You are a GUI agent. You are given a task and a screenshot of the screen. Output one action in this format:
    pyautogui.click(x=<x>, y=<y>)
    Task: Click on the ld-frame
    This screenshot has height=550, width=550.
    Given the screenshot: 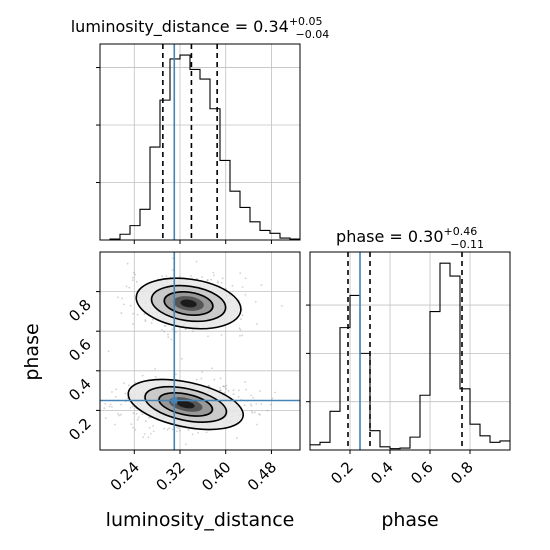 What is the action you would take?
    pyautogui.click(x=200, y=142)
    